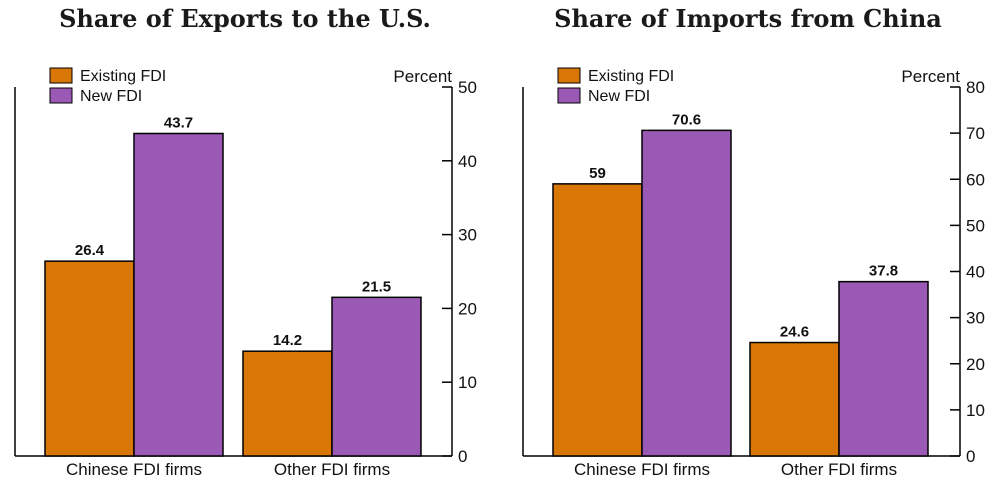  Describe the element at coordinates (975, 179) in the screenshot. I see `y-tick-label: 60` at that location.